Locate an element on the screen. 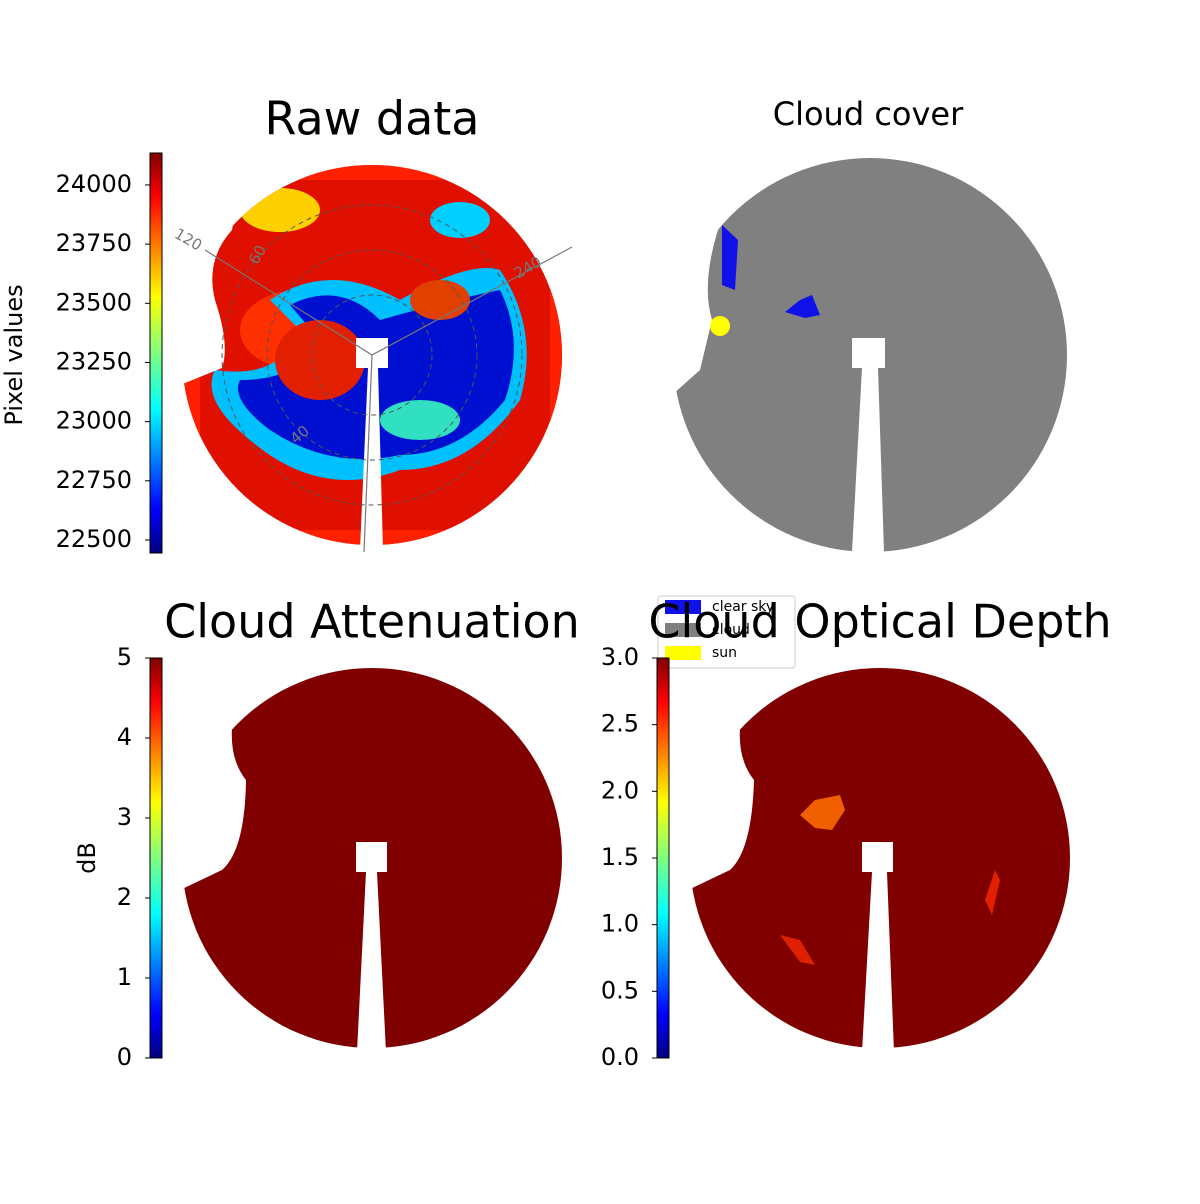  colorbar-tick-label: 23000 is located at coordinates (94, 421).